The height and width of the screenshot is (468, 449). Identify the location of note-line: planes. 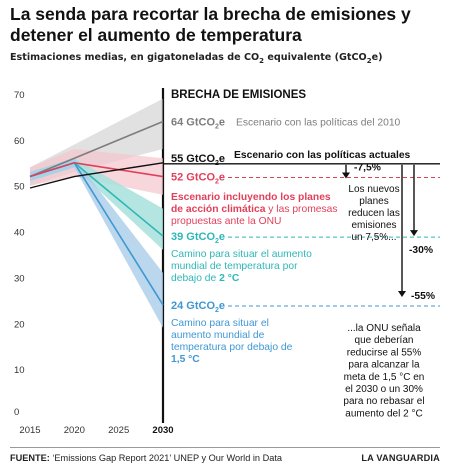
(373, 201).